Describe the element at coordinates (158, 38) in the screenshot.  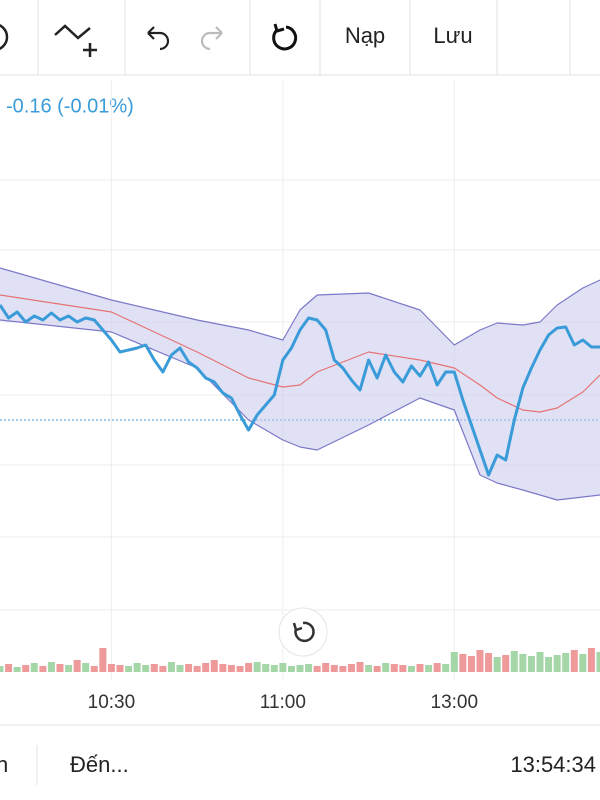
I see `undo-button` at that location.